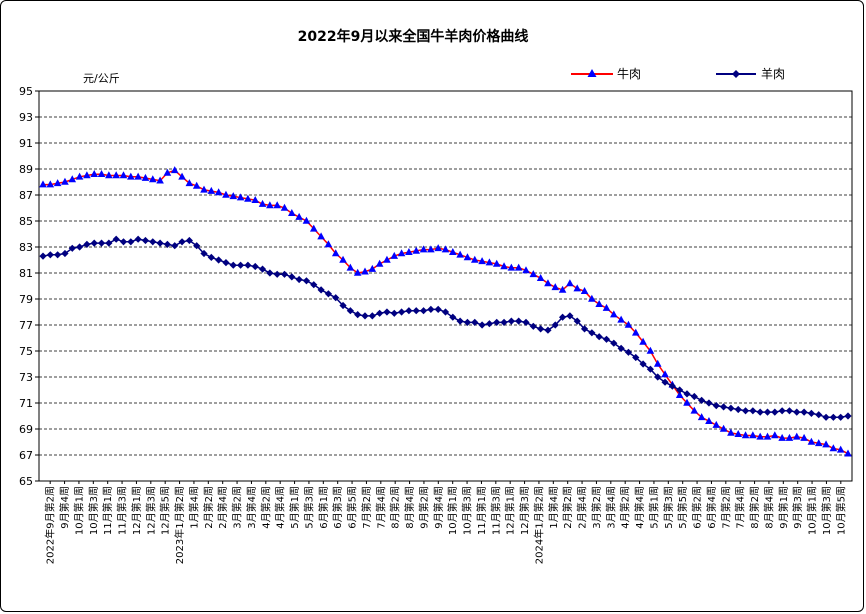 The width and height of the screenshot is (866, 614). Describe the element at coordinates (208, 507) in the screenshot. I see `x-tick-label: 2月第2周` at that location.